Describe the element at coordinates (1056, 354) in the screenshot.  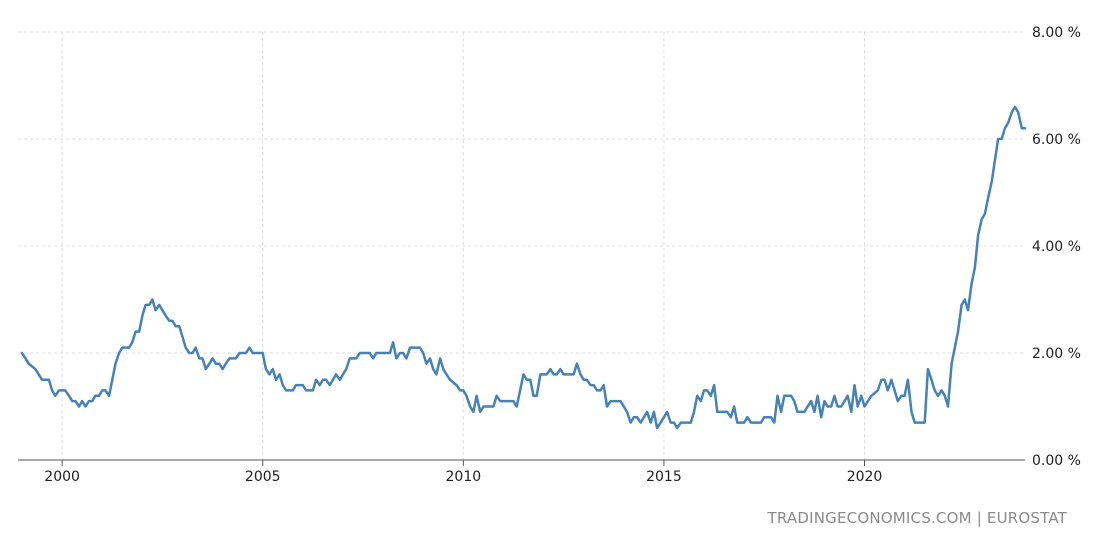
I see `y-tick-label: 2.00 %` at that location.